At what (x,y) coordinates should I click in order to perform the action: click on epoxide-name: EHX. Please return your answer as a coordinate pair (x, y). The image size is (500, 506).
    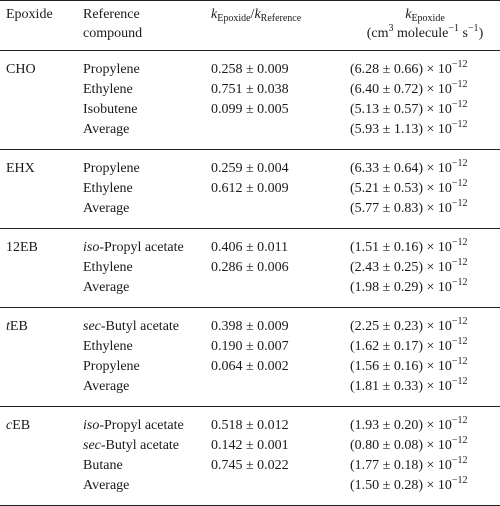
    Looking at the image, I should click on (20, 168).